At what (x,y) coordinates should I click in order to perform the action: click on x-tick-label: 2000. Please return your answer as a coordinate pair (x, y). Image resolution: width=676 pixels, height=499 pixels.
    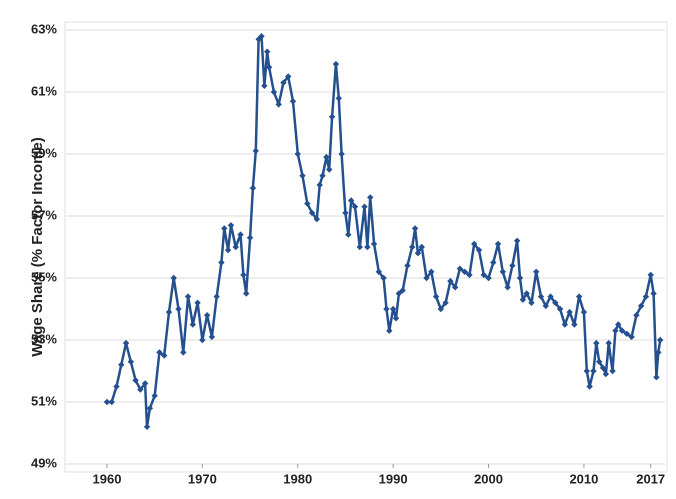
    Looking at the image, I should click on (488, 478).